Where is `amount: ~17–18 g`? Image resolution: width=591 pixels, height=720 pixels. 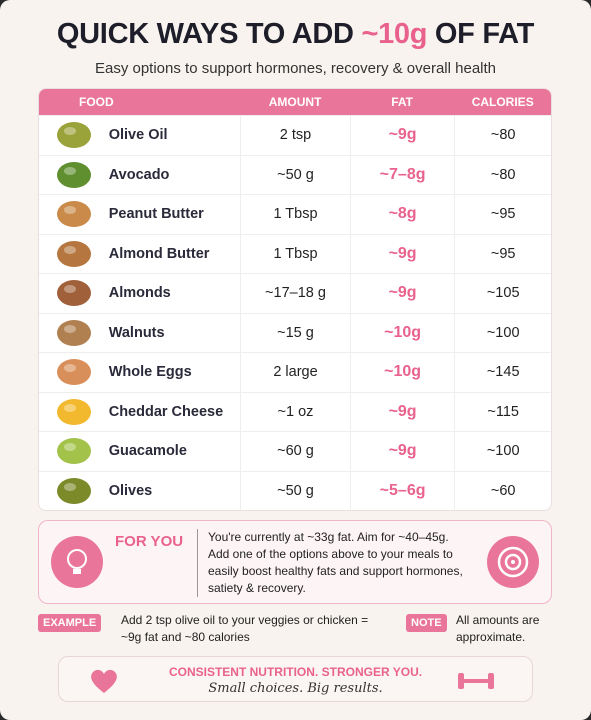 amount: ~17–18 g is located at coordinates (295, 293).